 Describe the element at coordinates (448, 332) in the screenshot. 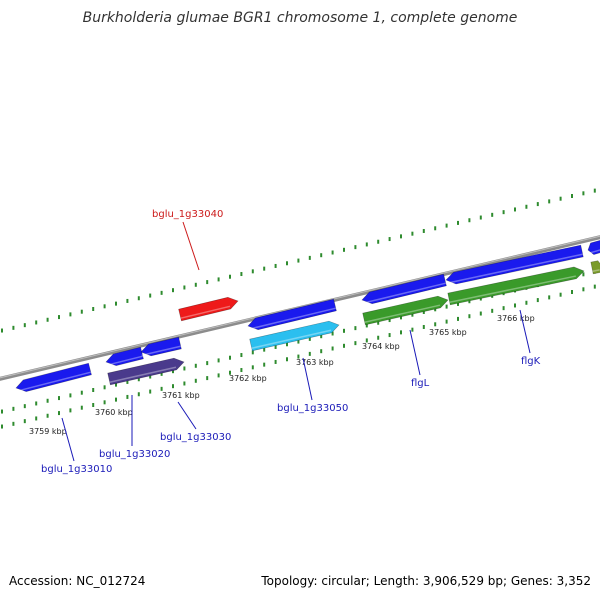

I see `tick-label: 3765 kbp` at that location.